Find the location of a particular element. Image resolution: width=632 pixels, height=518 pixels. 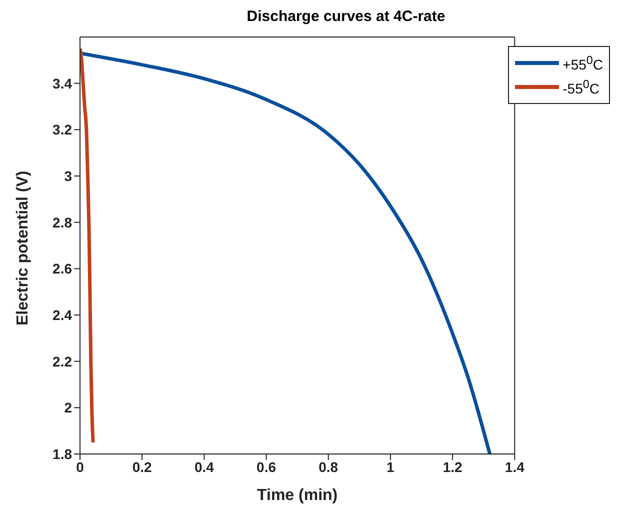

y-tick-label: 2 is located at coordinates (68, 408).